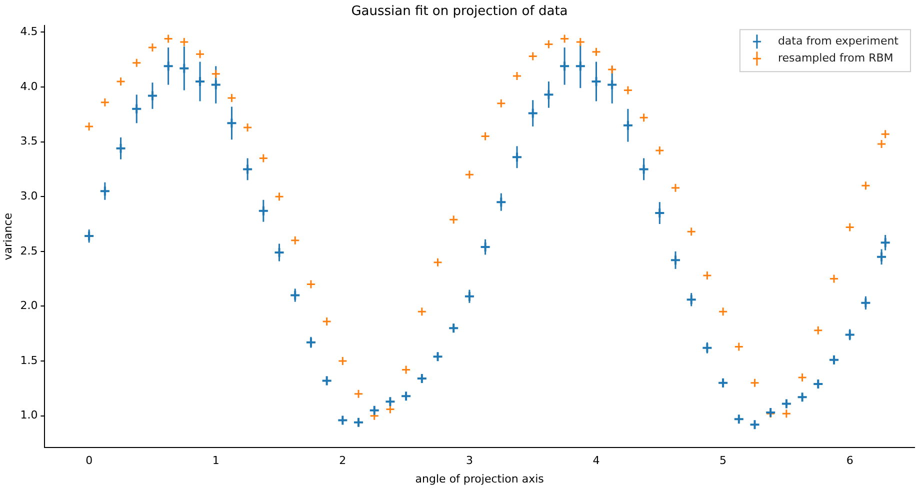  Describe the element at coordinates (839, 41) in the screenshot. I see `legend-label: data from experiment` at that location.